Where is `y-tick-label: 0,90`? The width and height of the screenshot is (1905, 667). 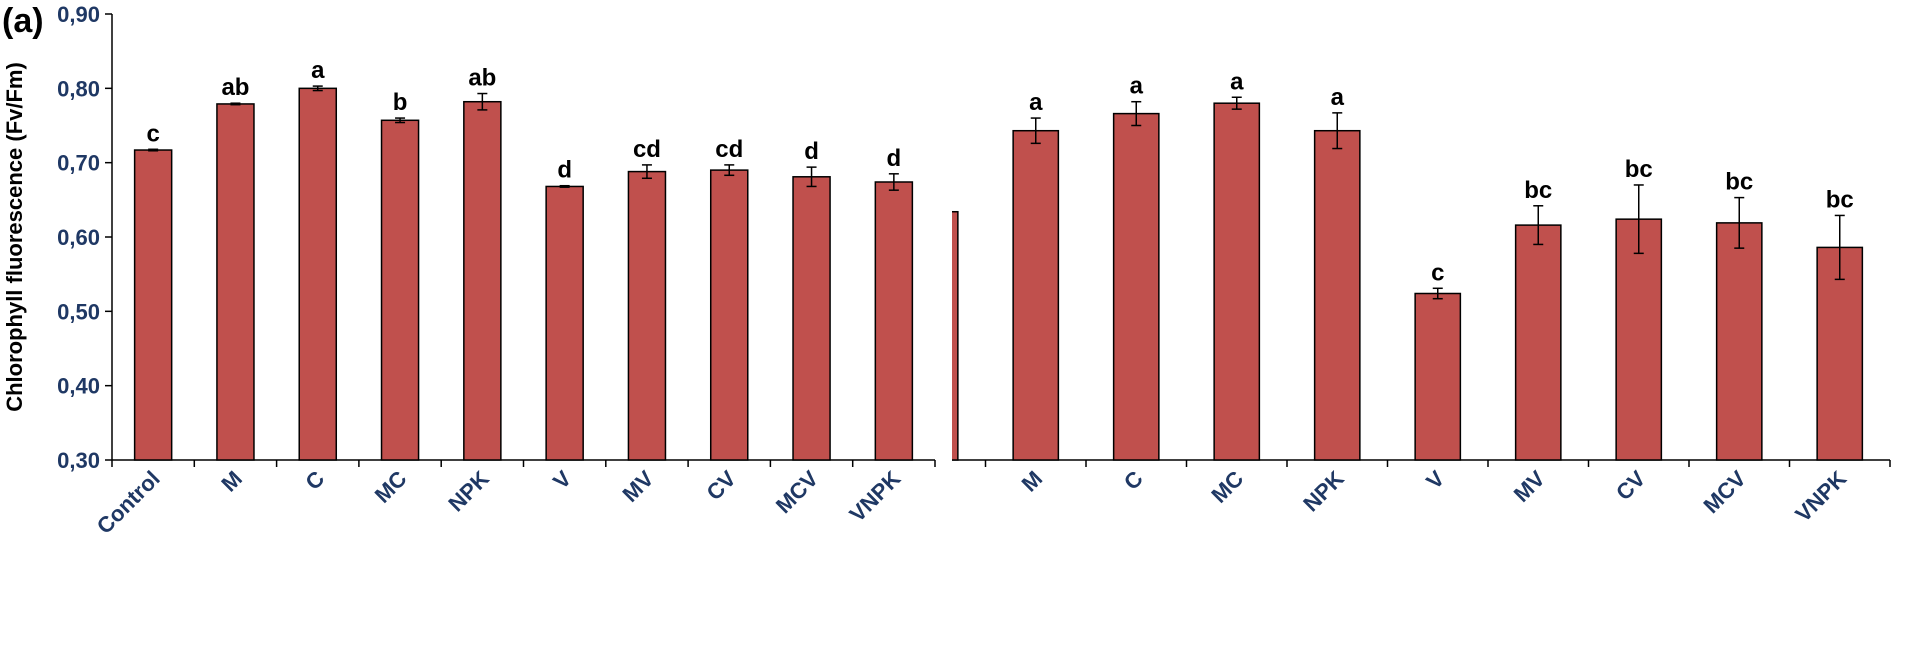
y-tick-label: 0,90 is located at coordinates (78, 14).